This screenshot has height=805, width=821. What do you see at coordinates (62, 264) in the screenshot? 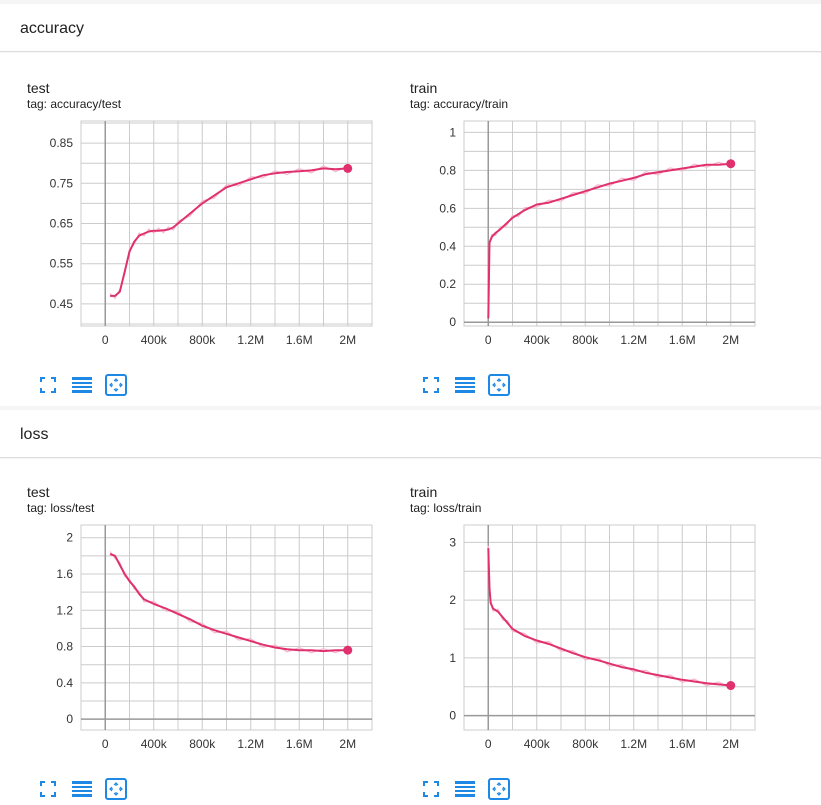
I see `y-tick-label: 0.55` at bounding box center [62, 264].